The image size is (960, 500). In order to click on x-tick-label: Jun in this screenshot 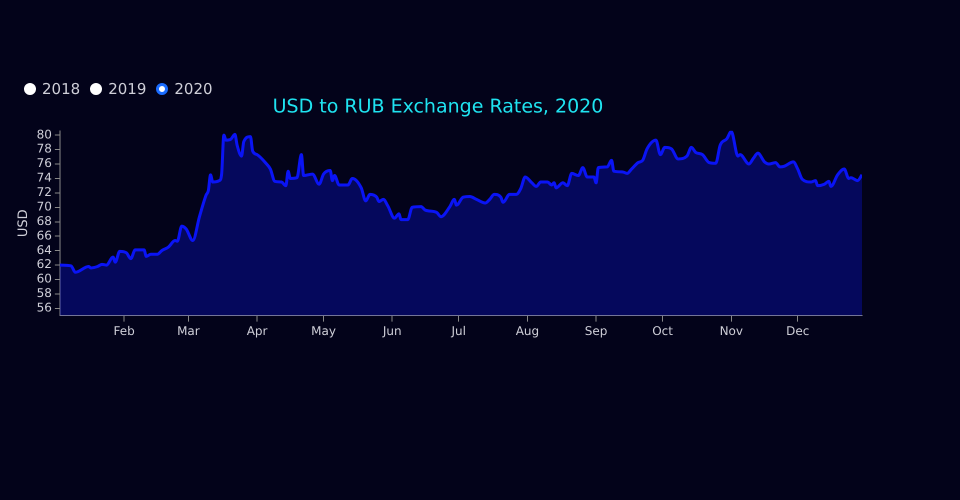, I will do `click(392, 331)`.